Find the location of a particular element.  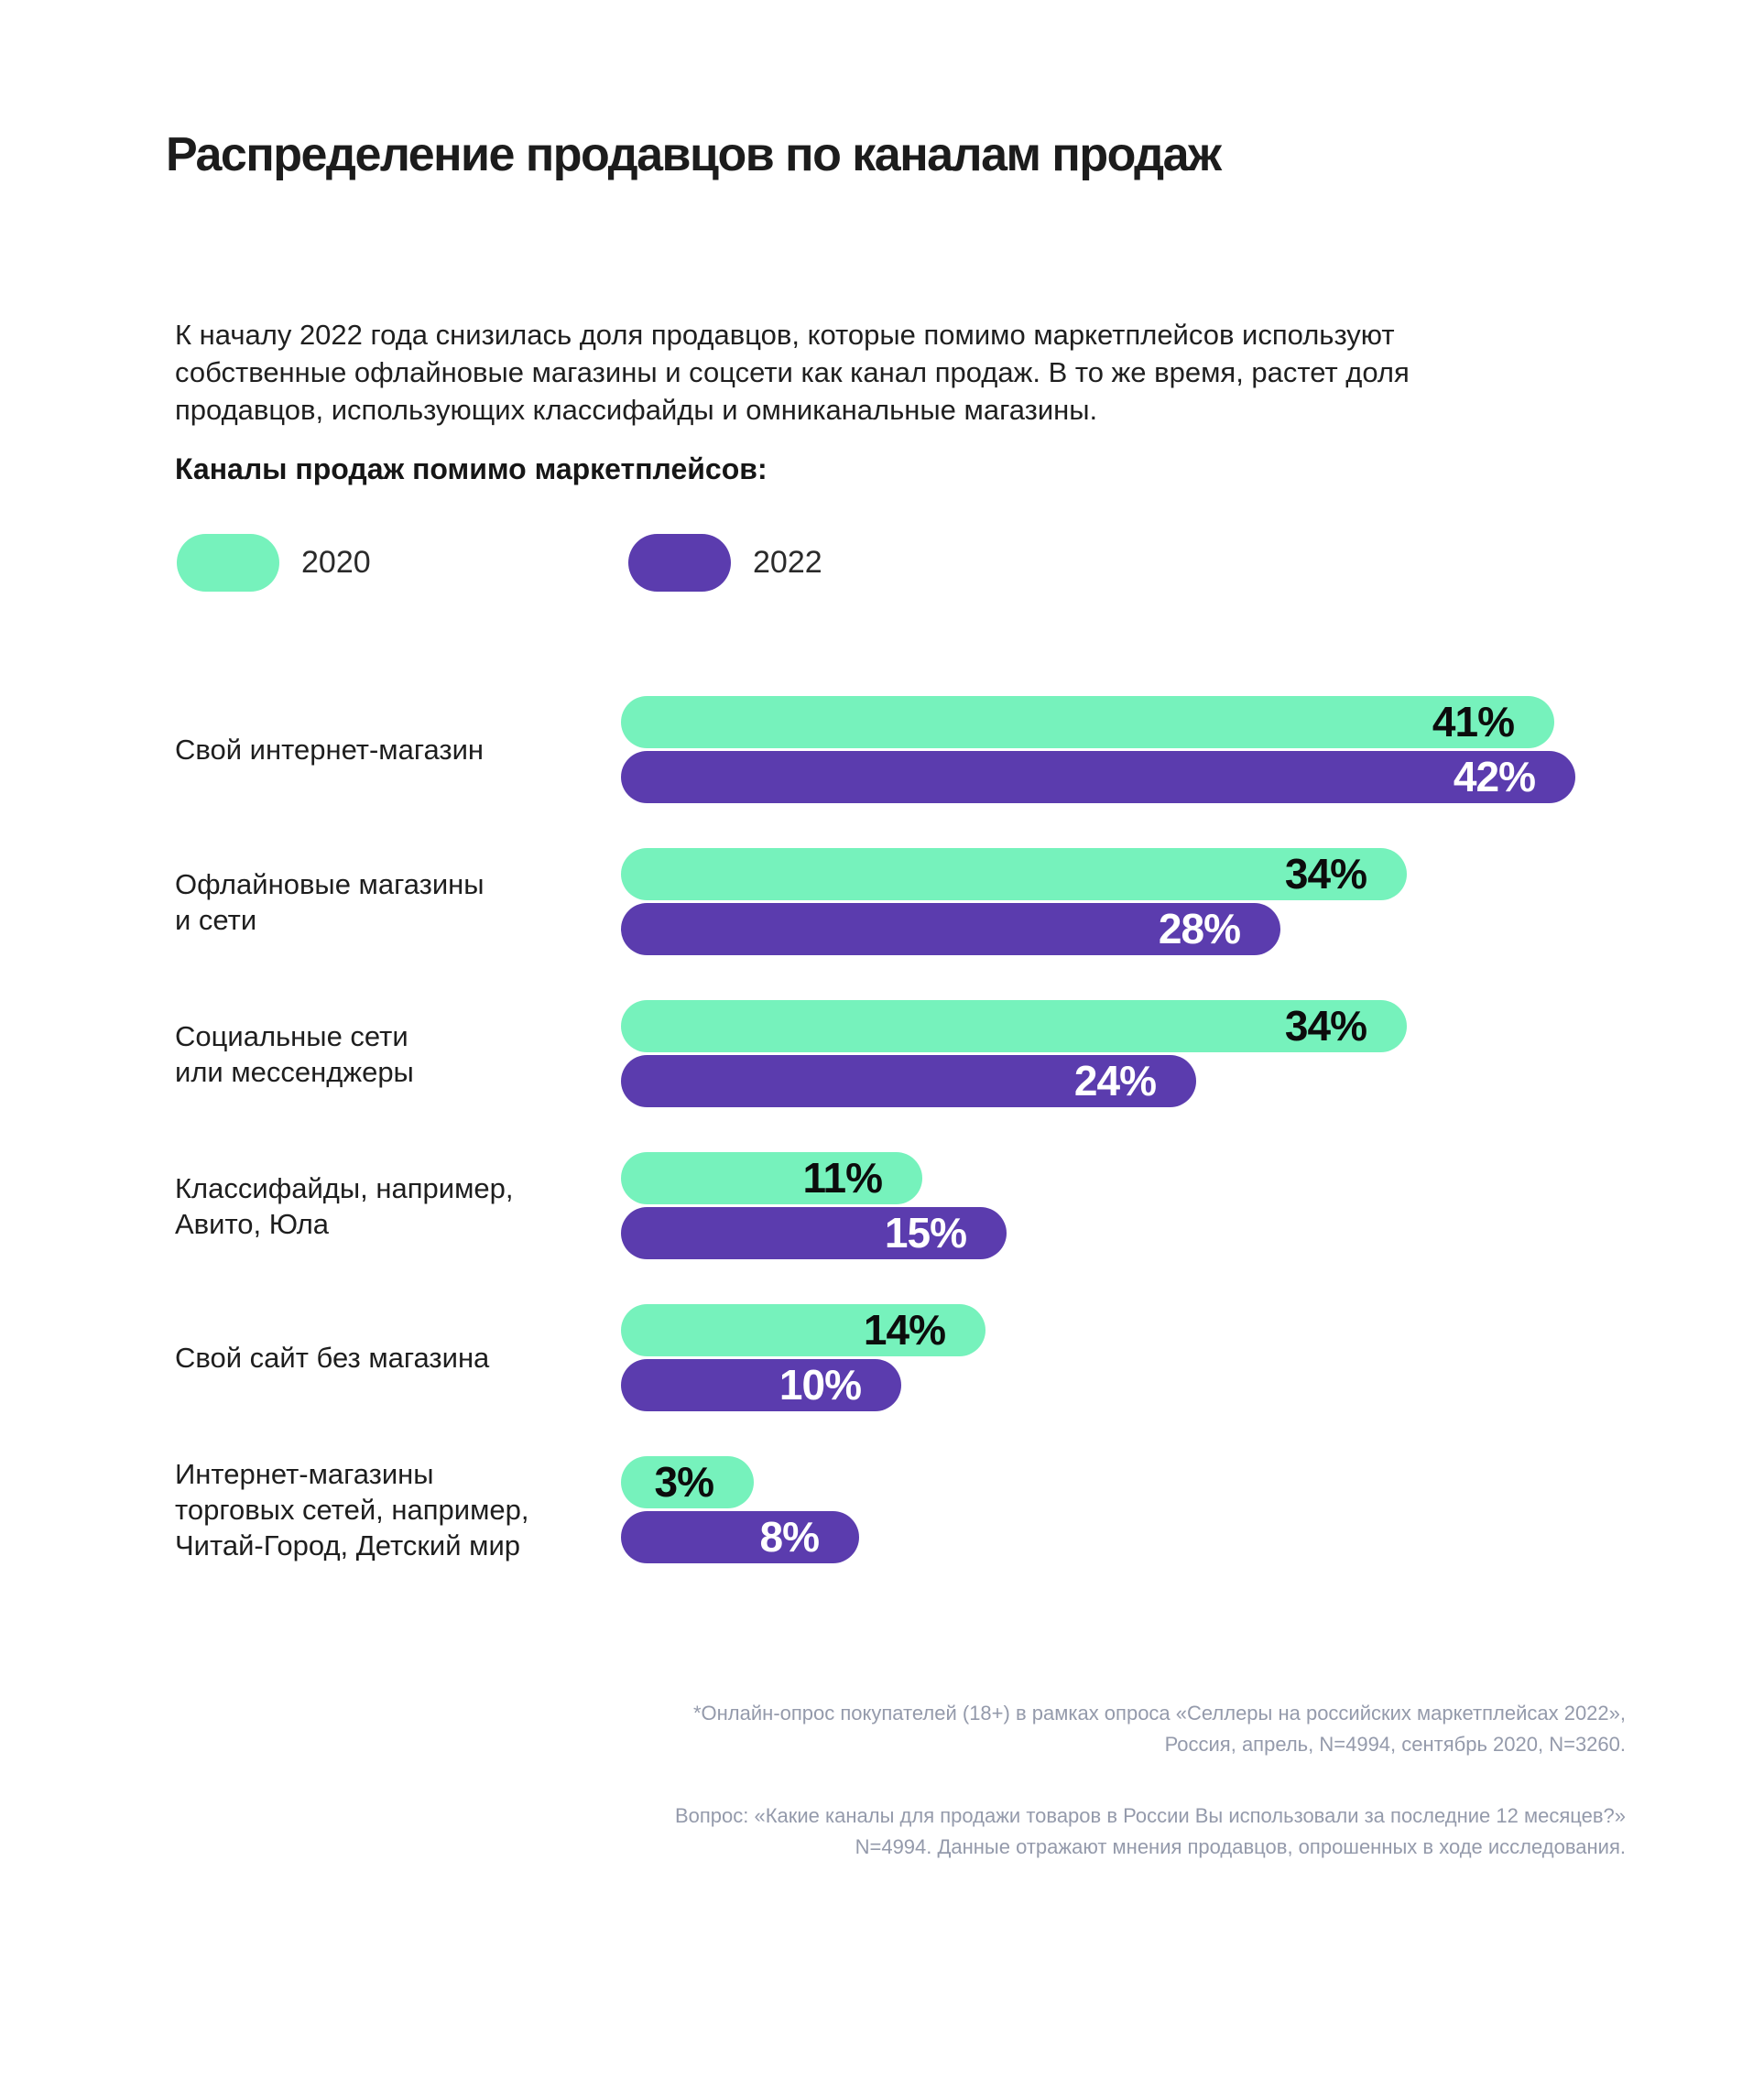

chart-row: Социальные сети или мессенджеры 34% 24% is located at coordinates (791, 1053).